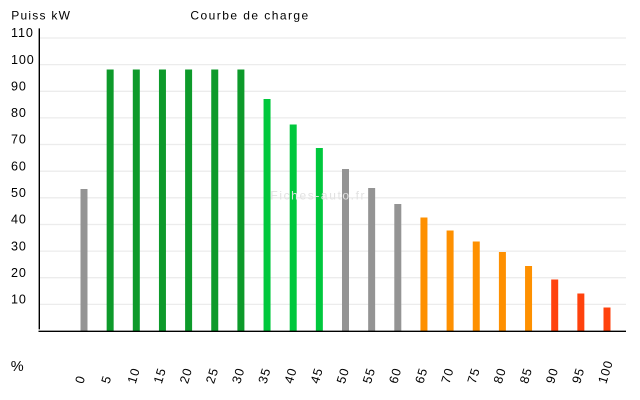 The image size is (640, 400). What do you see at coordinates (474, 375) in the screenshot?
I see `svg-text: 75` at bounding box center [474, 375].